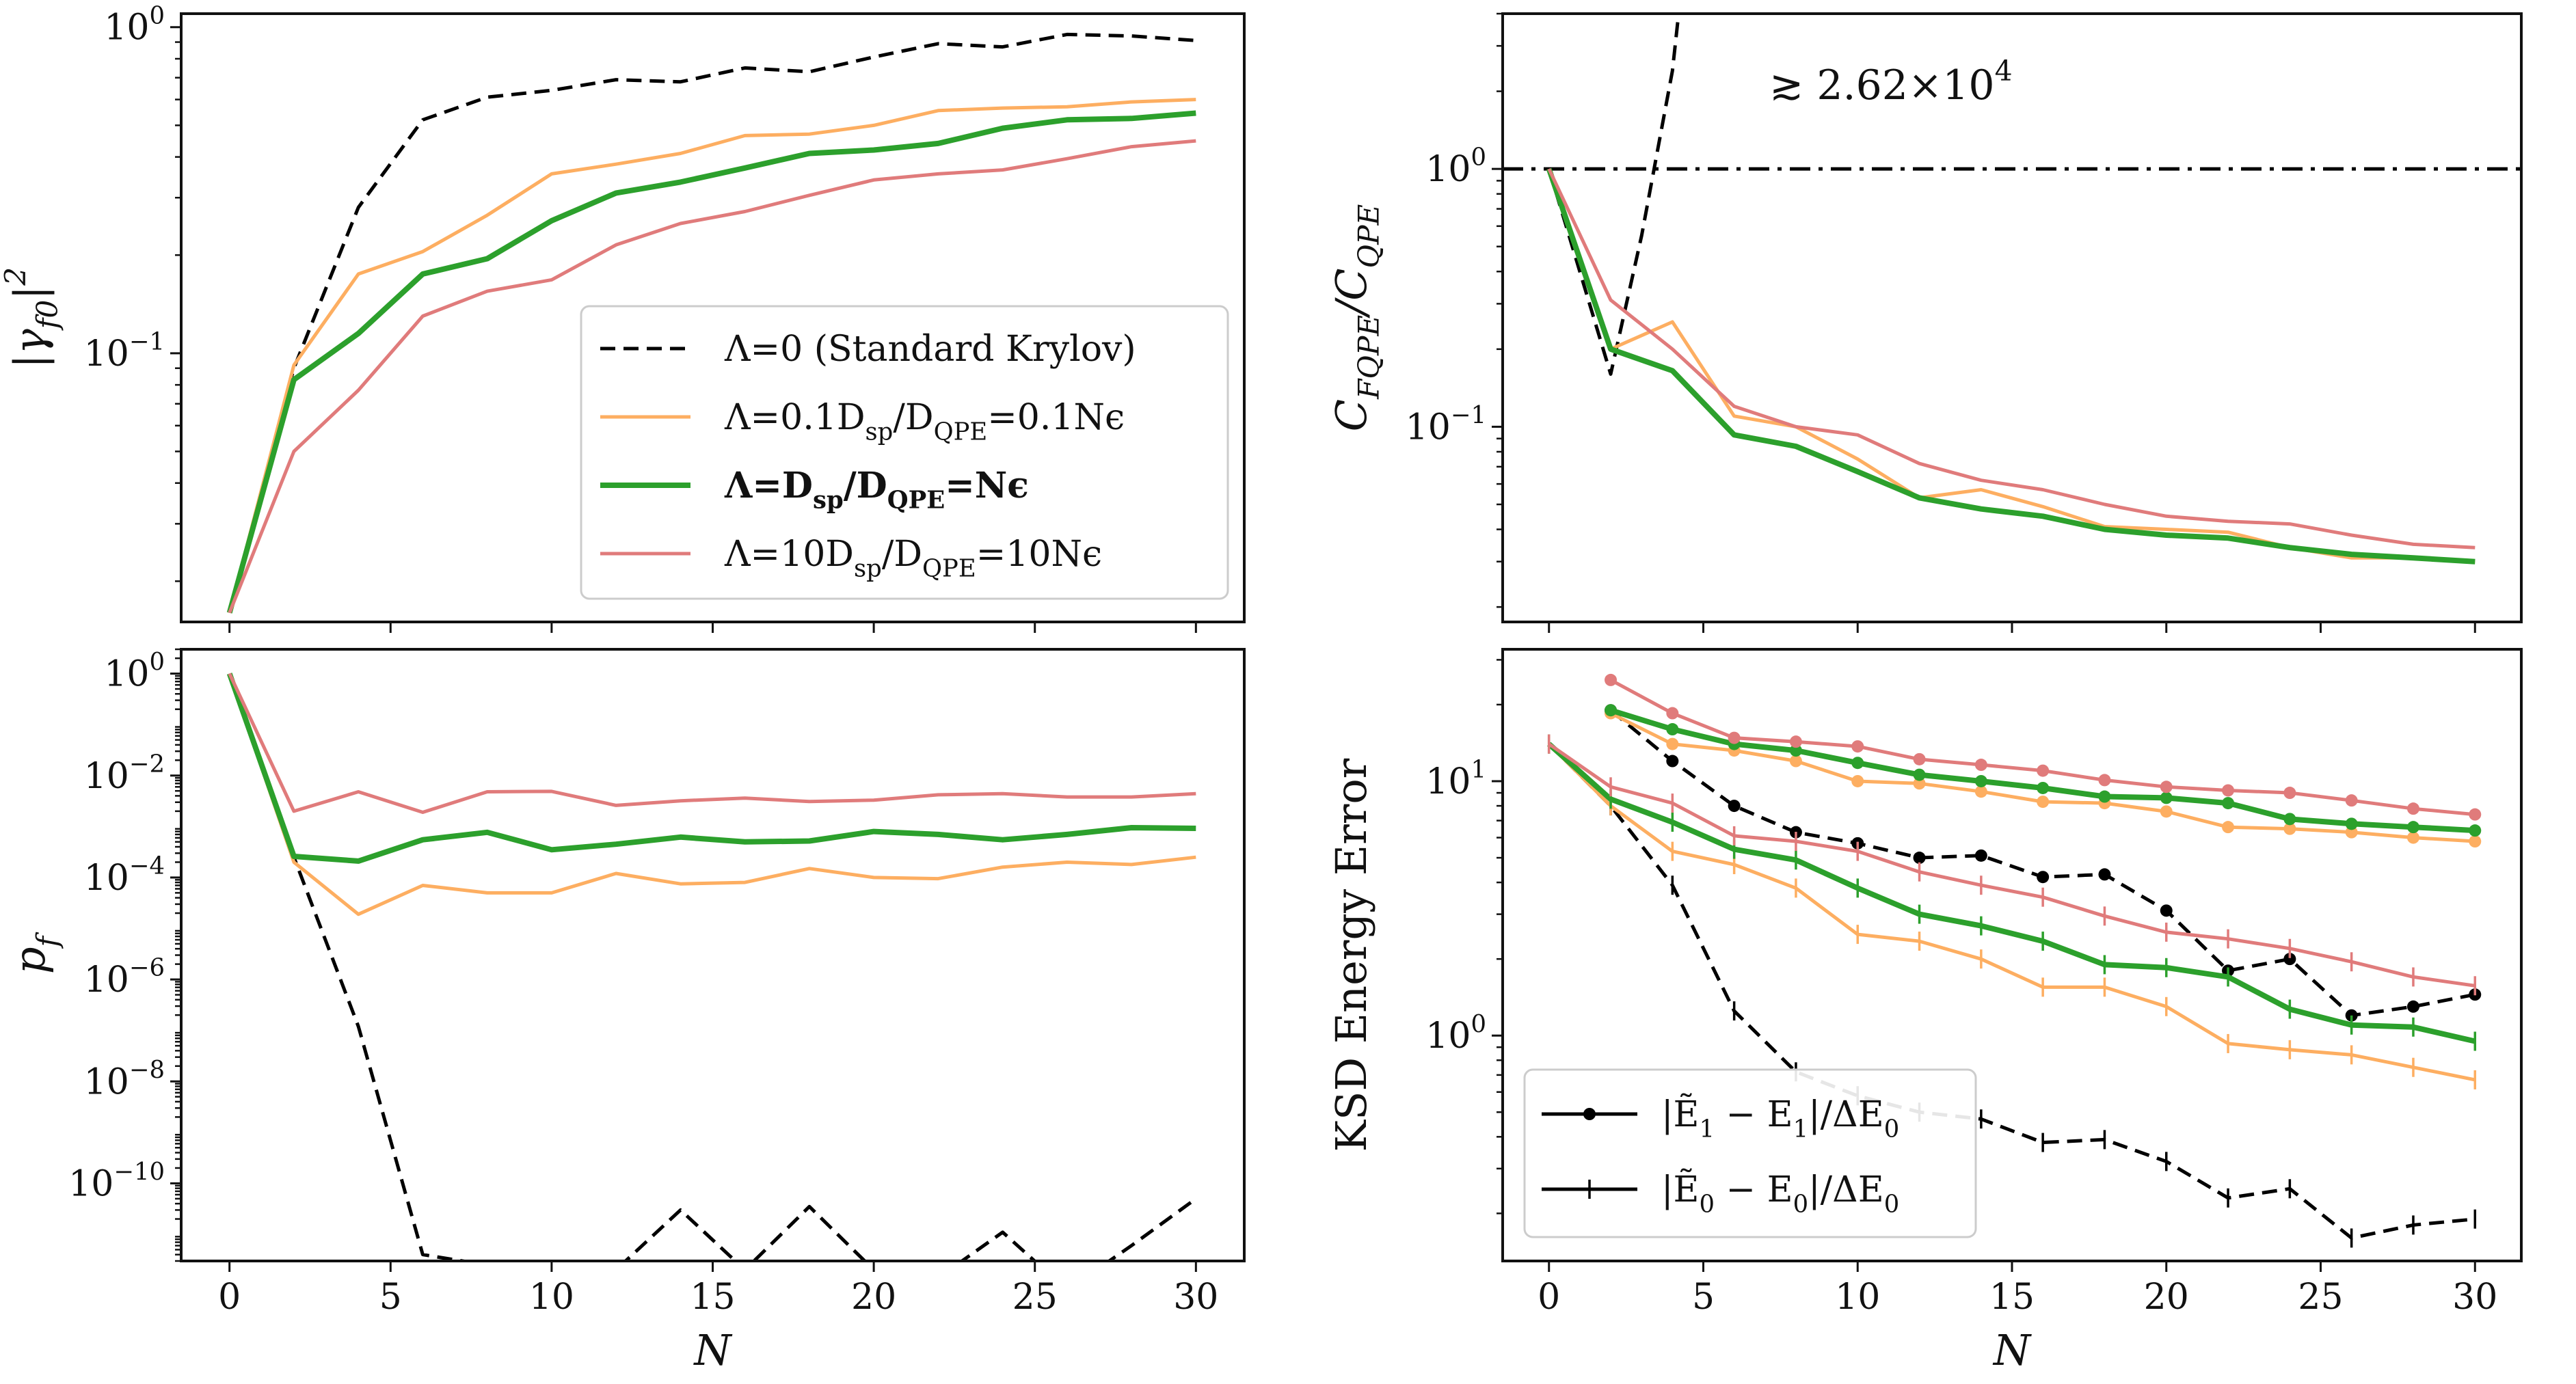  Describe the element at coordinates (1589, 1114) in the screenshot. I see `legend-marker` at that location.